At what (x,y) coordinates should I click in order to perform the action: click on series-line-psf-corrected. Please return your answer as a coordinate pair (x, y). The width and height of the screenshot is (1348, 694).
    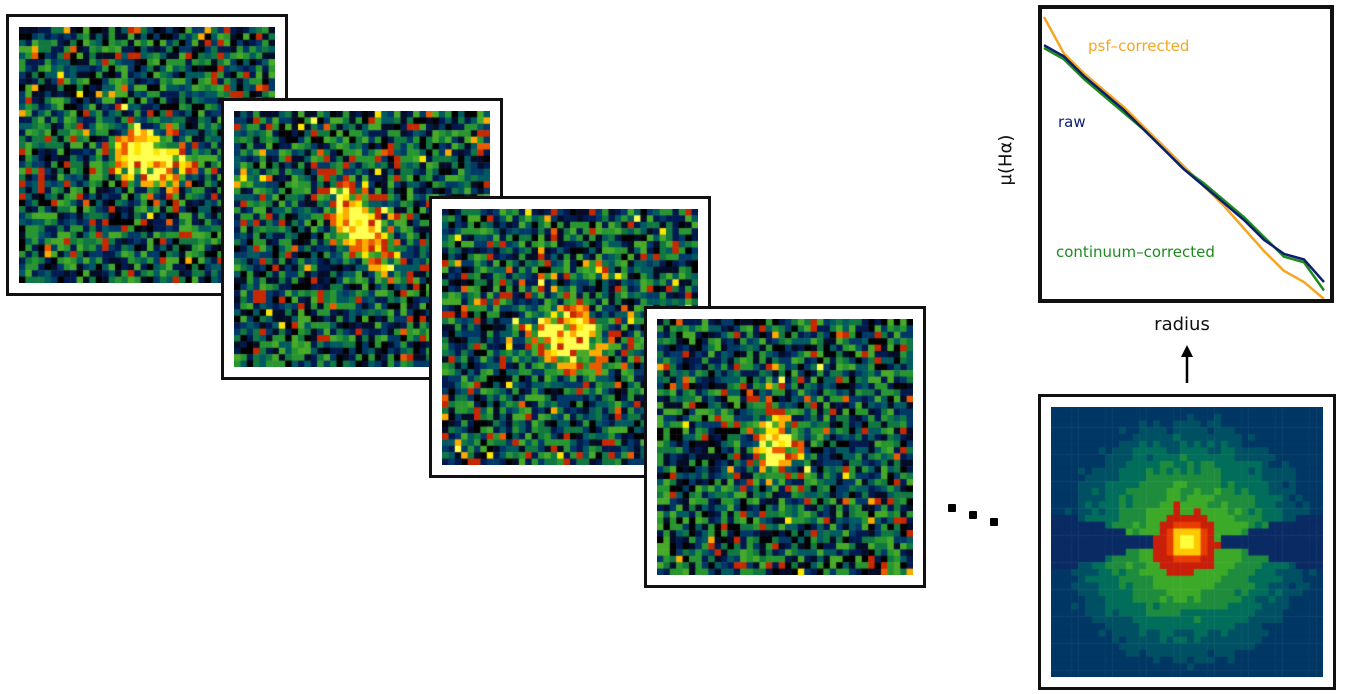
    Looking at the image, I should click on (1183, 157).